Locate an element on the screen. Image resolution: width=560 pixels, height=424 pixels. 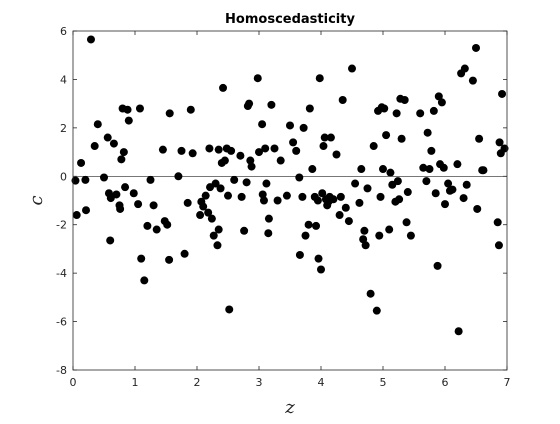
x-tick-label: 2 is located at coordinates (197, 382).